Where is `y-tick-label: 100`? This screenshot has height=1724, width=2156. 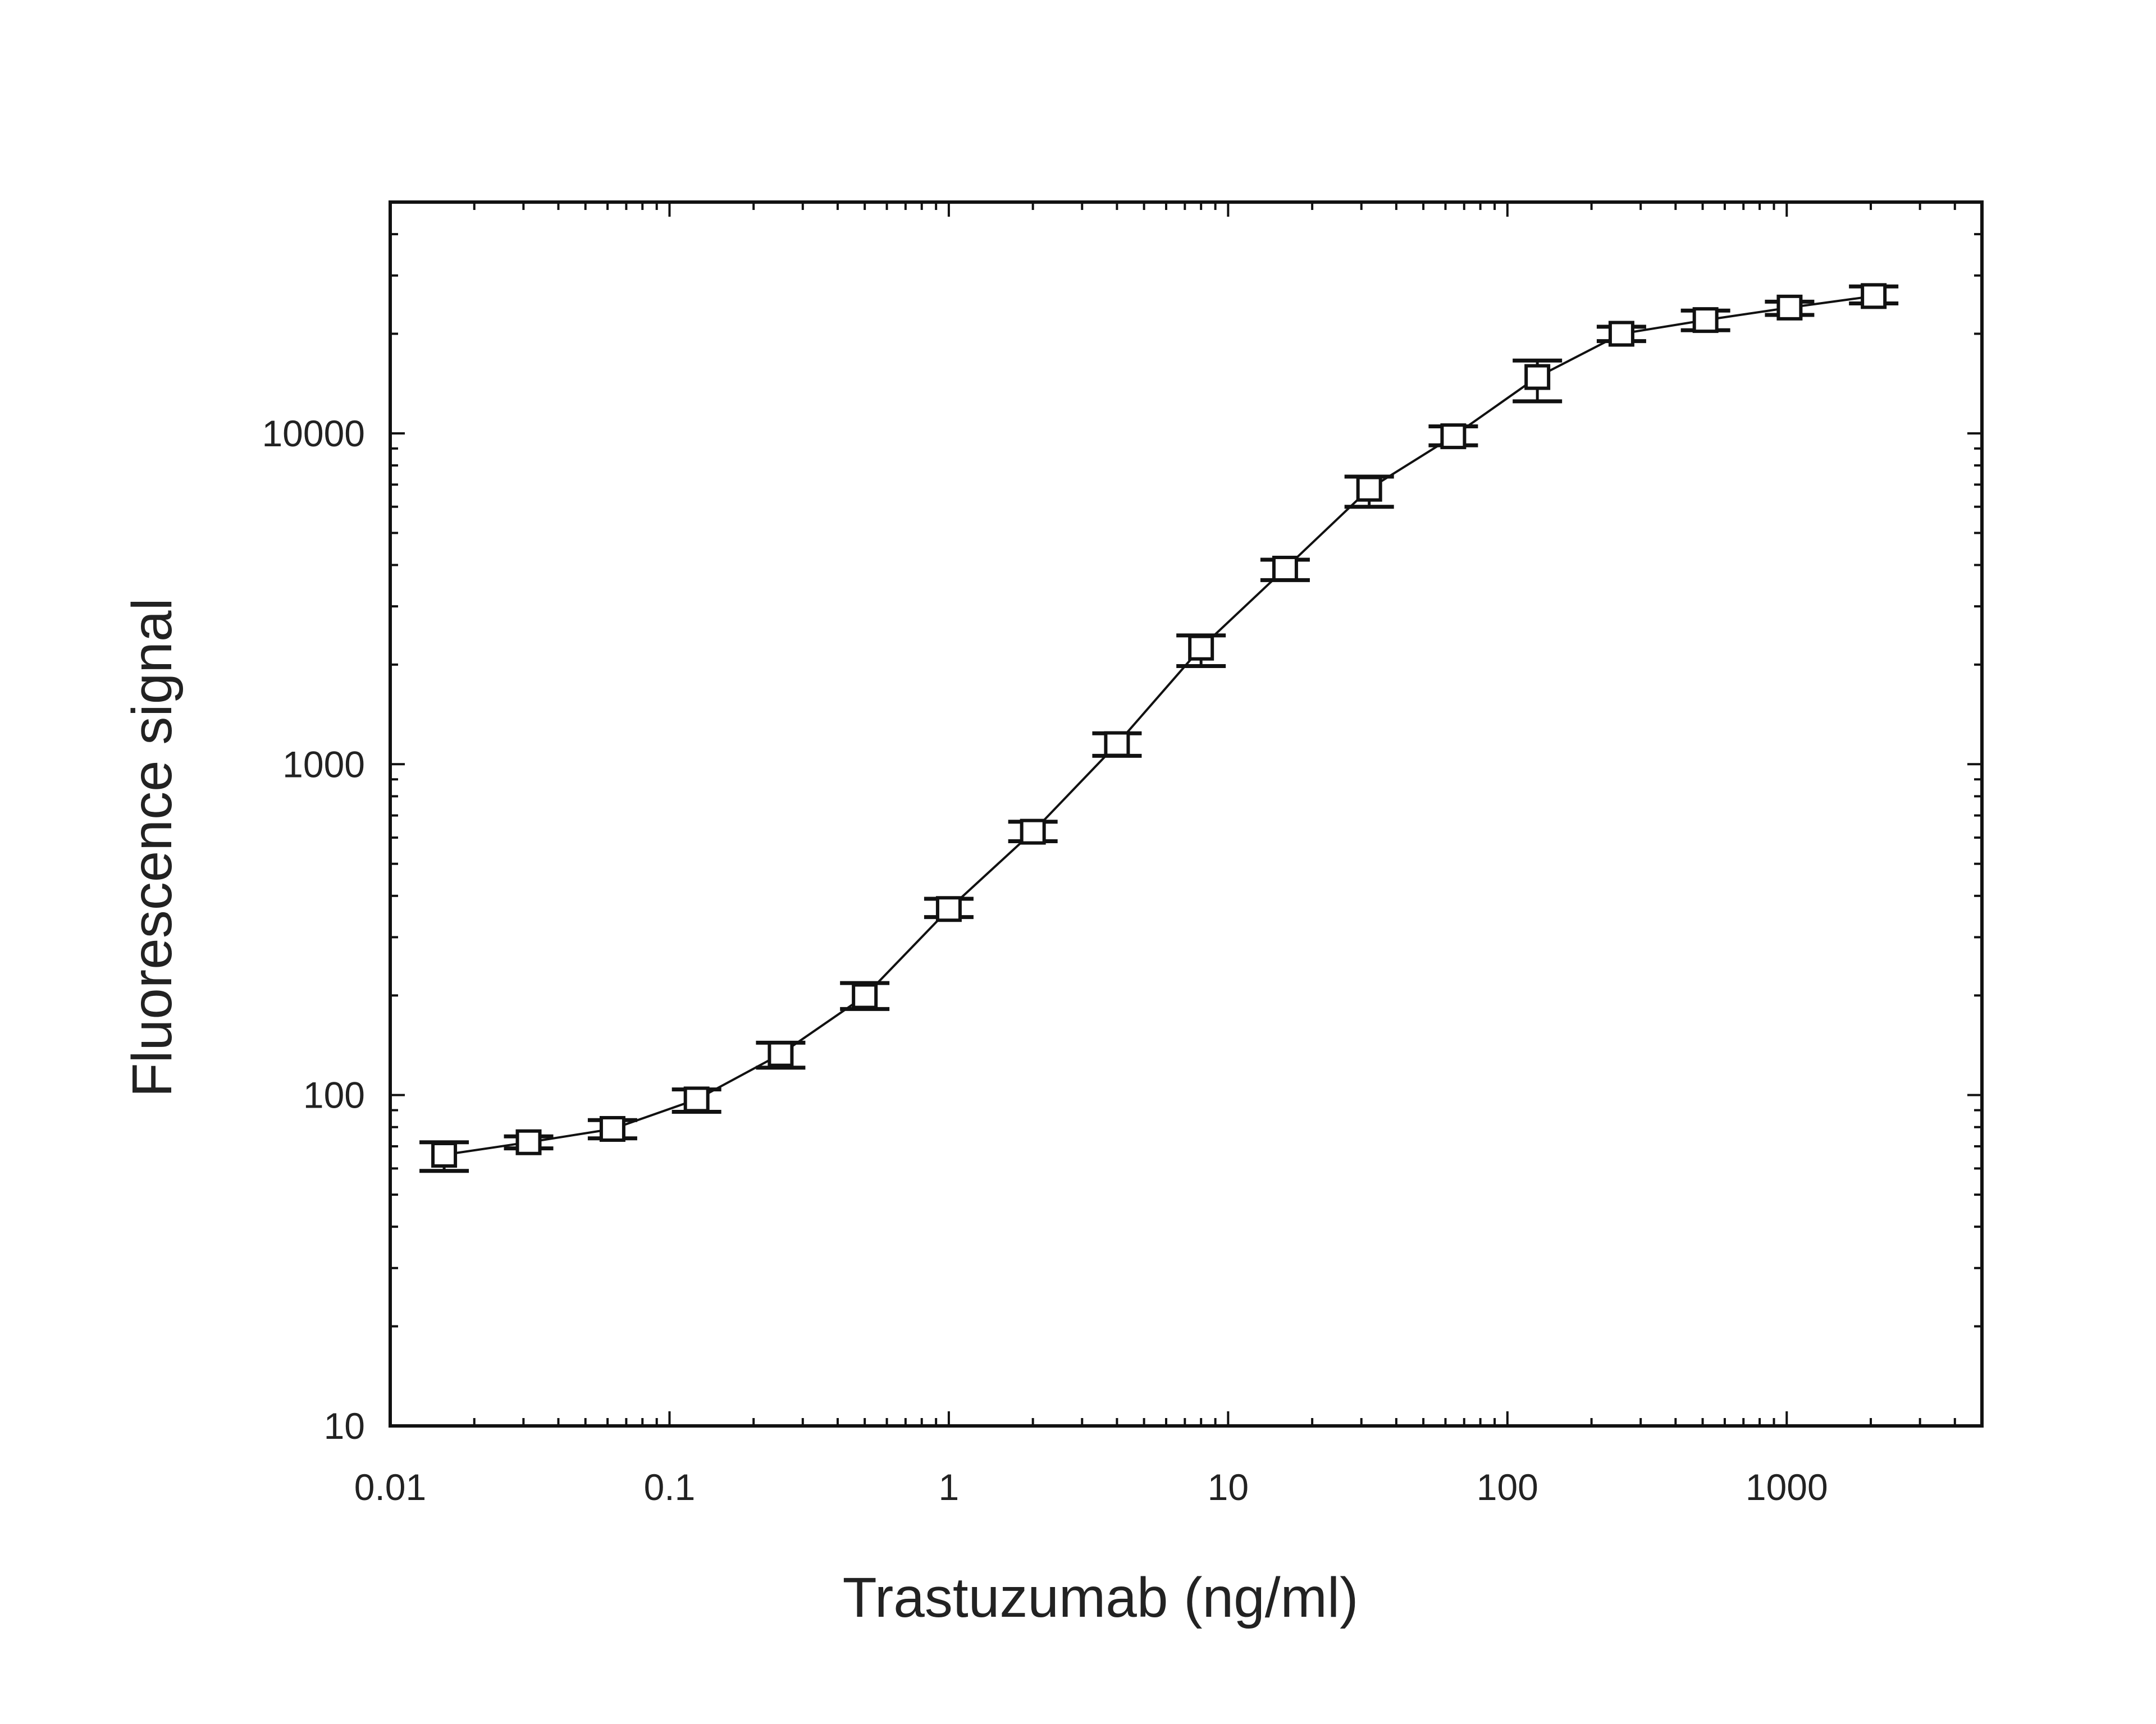
y-tick-label: 100 is located at coordinates (334, 1095).